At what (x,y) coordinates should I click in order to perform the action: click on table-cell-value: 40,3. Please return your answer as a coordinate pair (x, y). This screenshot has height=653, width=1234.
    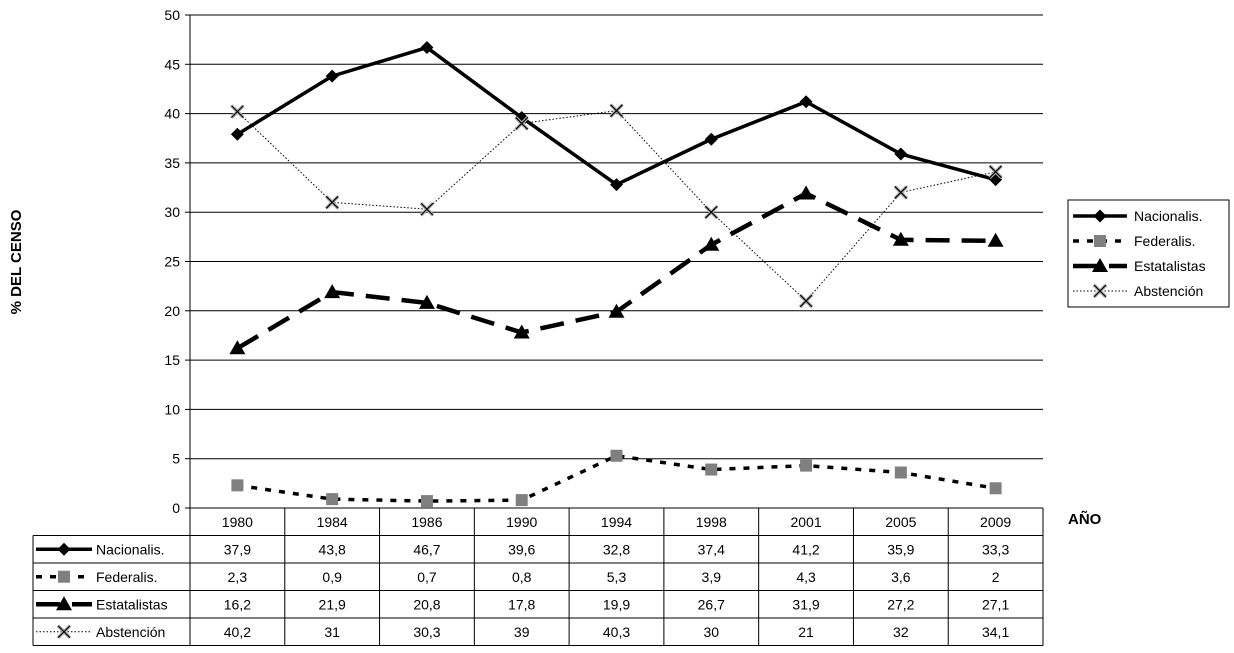
    Looking at the image, I should click on (616, 632).